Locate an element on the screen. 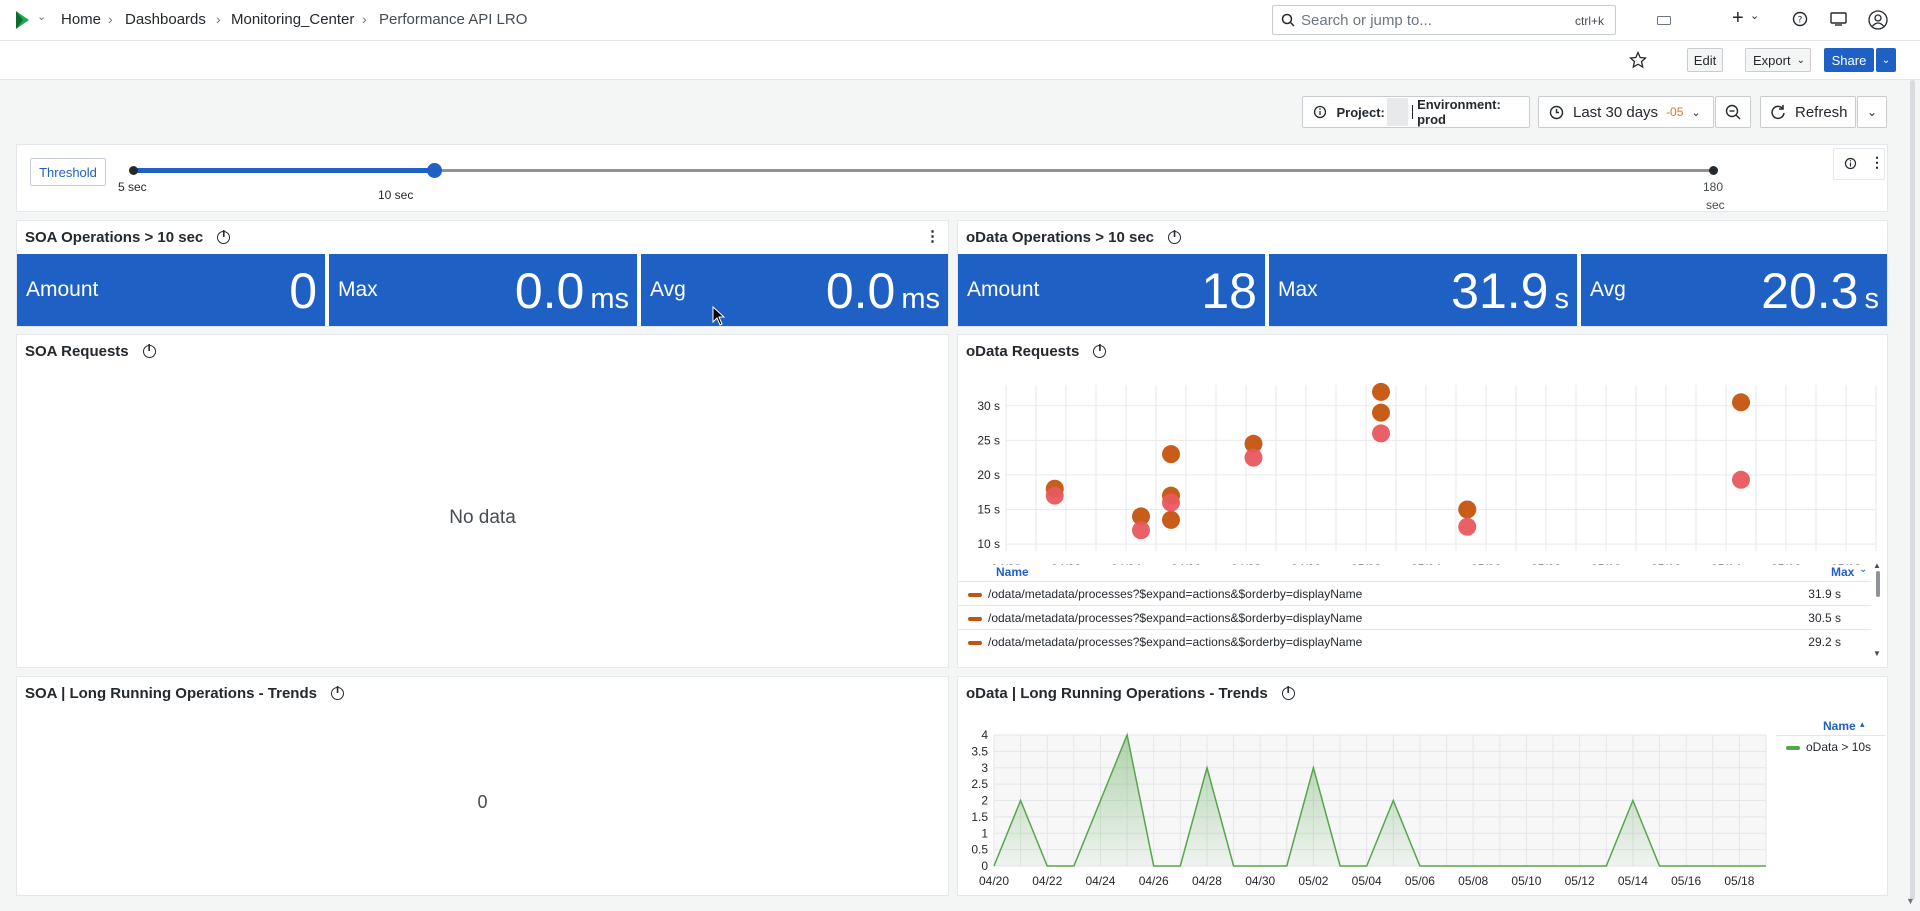 The image size is (1920, 911). refresh-button: Refresh is located at coordinates (1808, 112).